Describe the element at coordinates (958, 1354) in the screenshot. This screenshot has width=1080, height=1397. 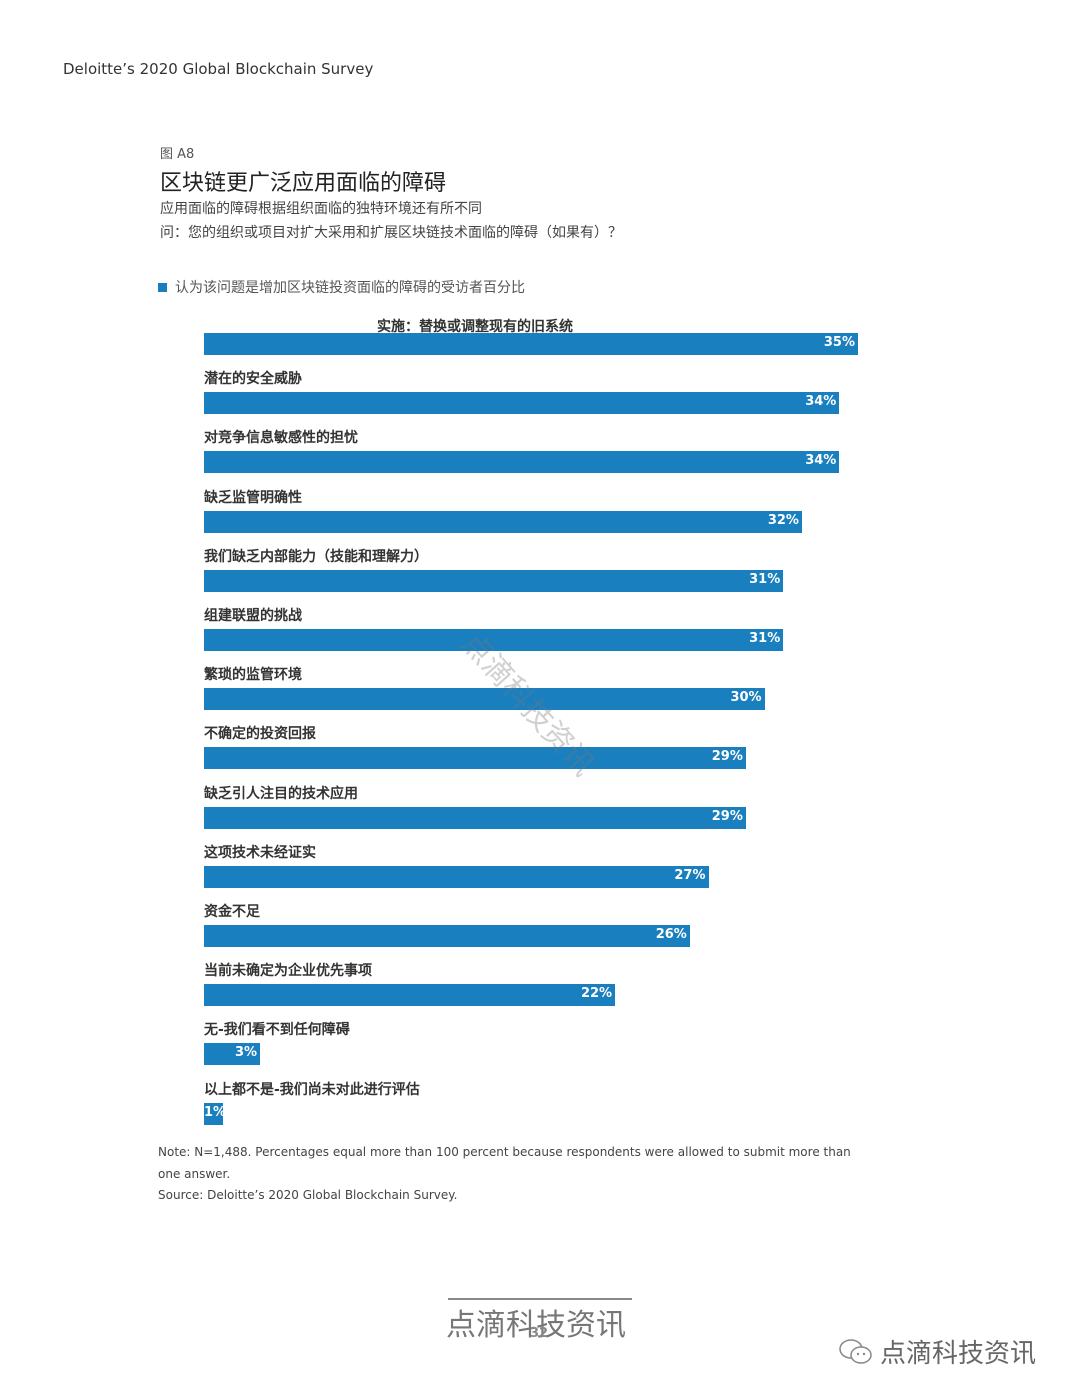
I see `footer-brand: 点滴科技资讯` at that location.